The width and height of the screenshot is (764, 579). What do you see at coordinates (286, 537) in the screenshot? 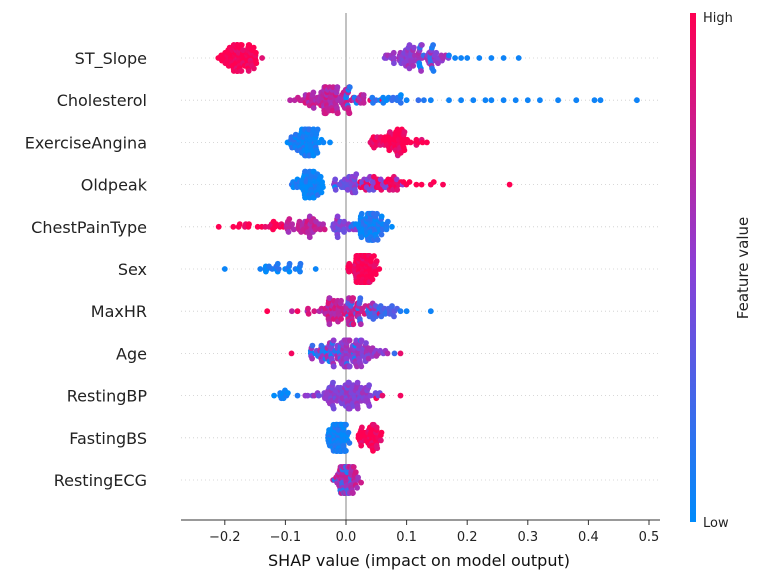
I see `x-tick-label: −0.1` at bounding box center [286, 537].